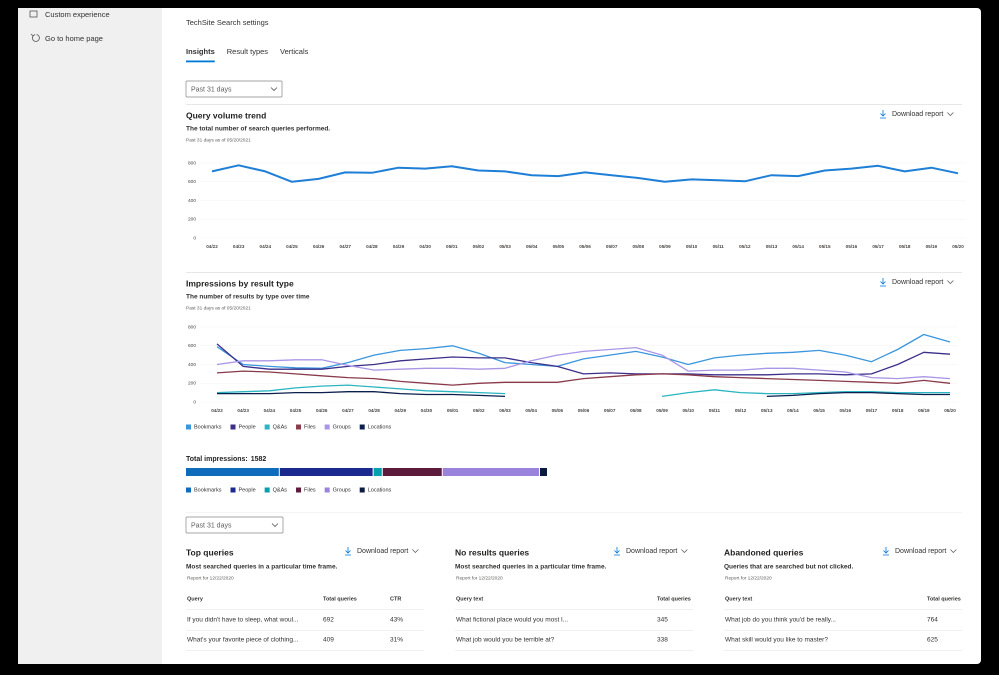 The image size is (999, 675). I want to click on x-tick-label: 05/06, so click(584, 410).